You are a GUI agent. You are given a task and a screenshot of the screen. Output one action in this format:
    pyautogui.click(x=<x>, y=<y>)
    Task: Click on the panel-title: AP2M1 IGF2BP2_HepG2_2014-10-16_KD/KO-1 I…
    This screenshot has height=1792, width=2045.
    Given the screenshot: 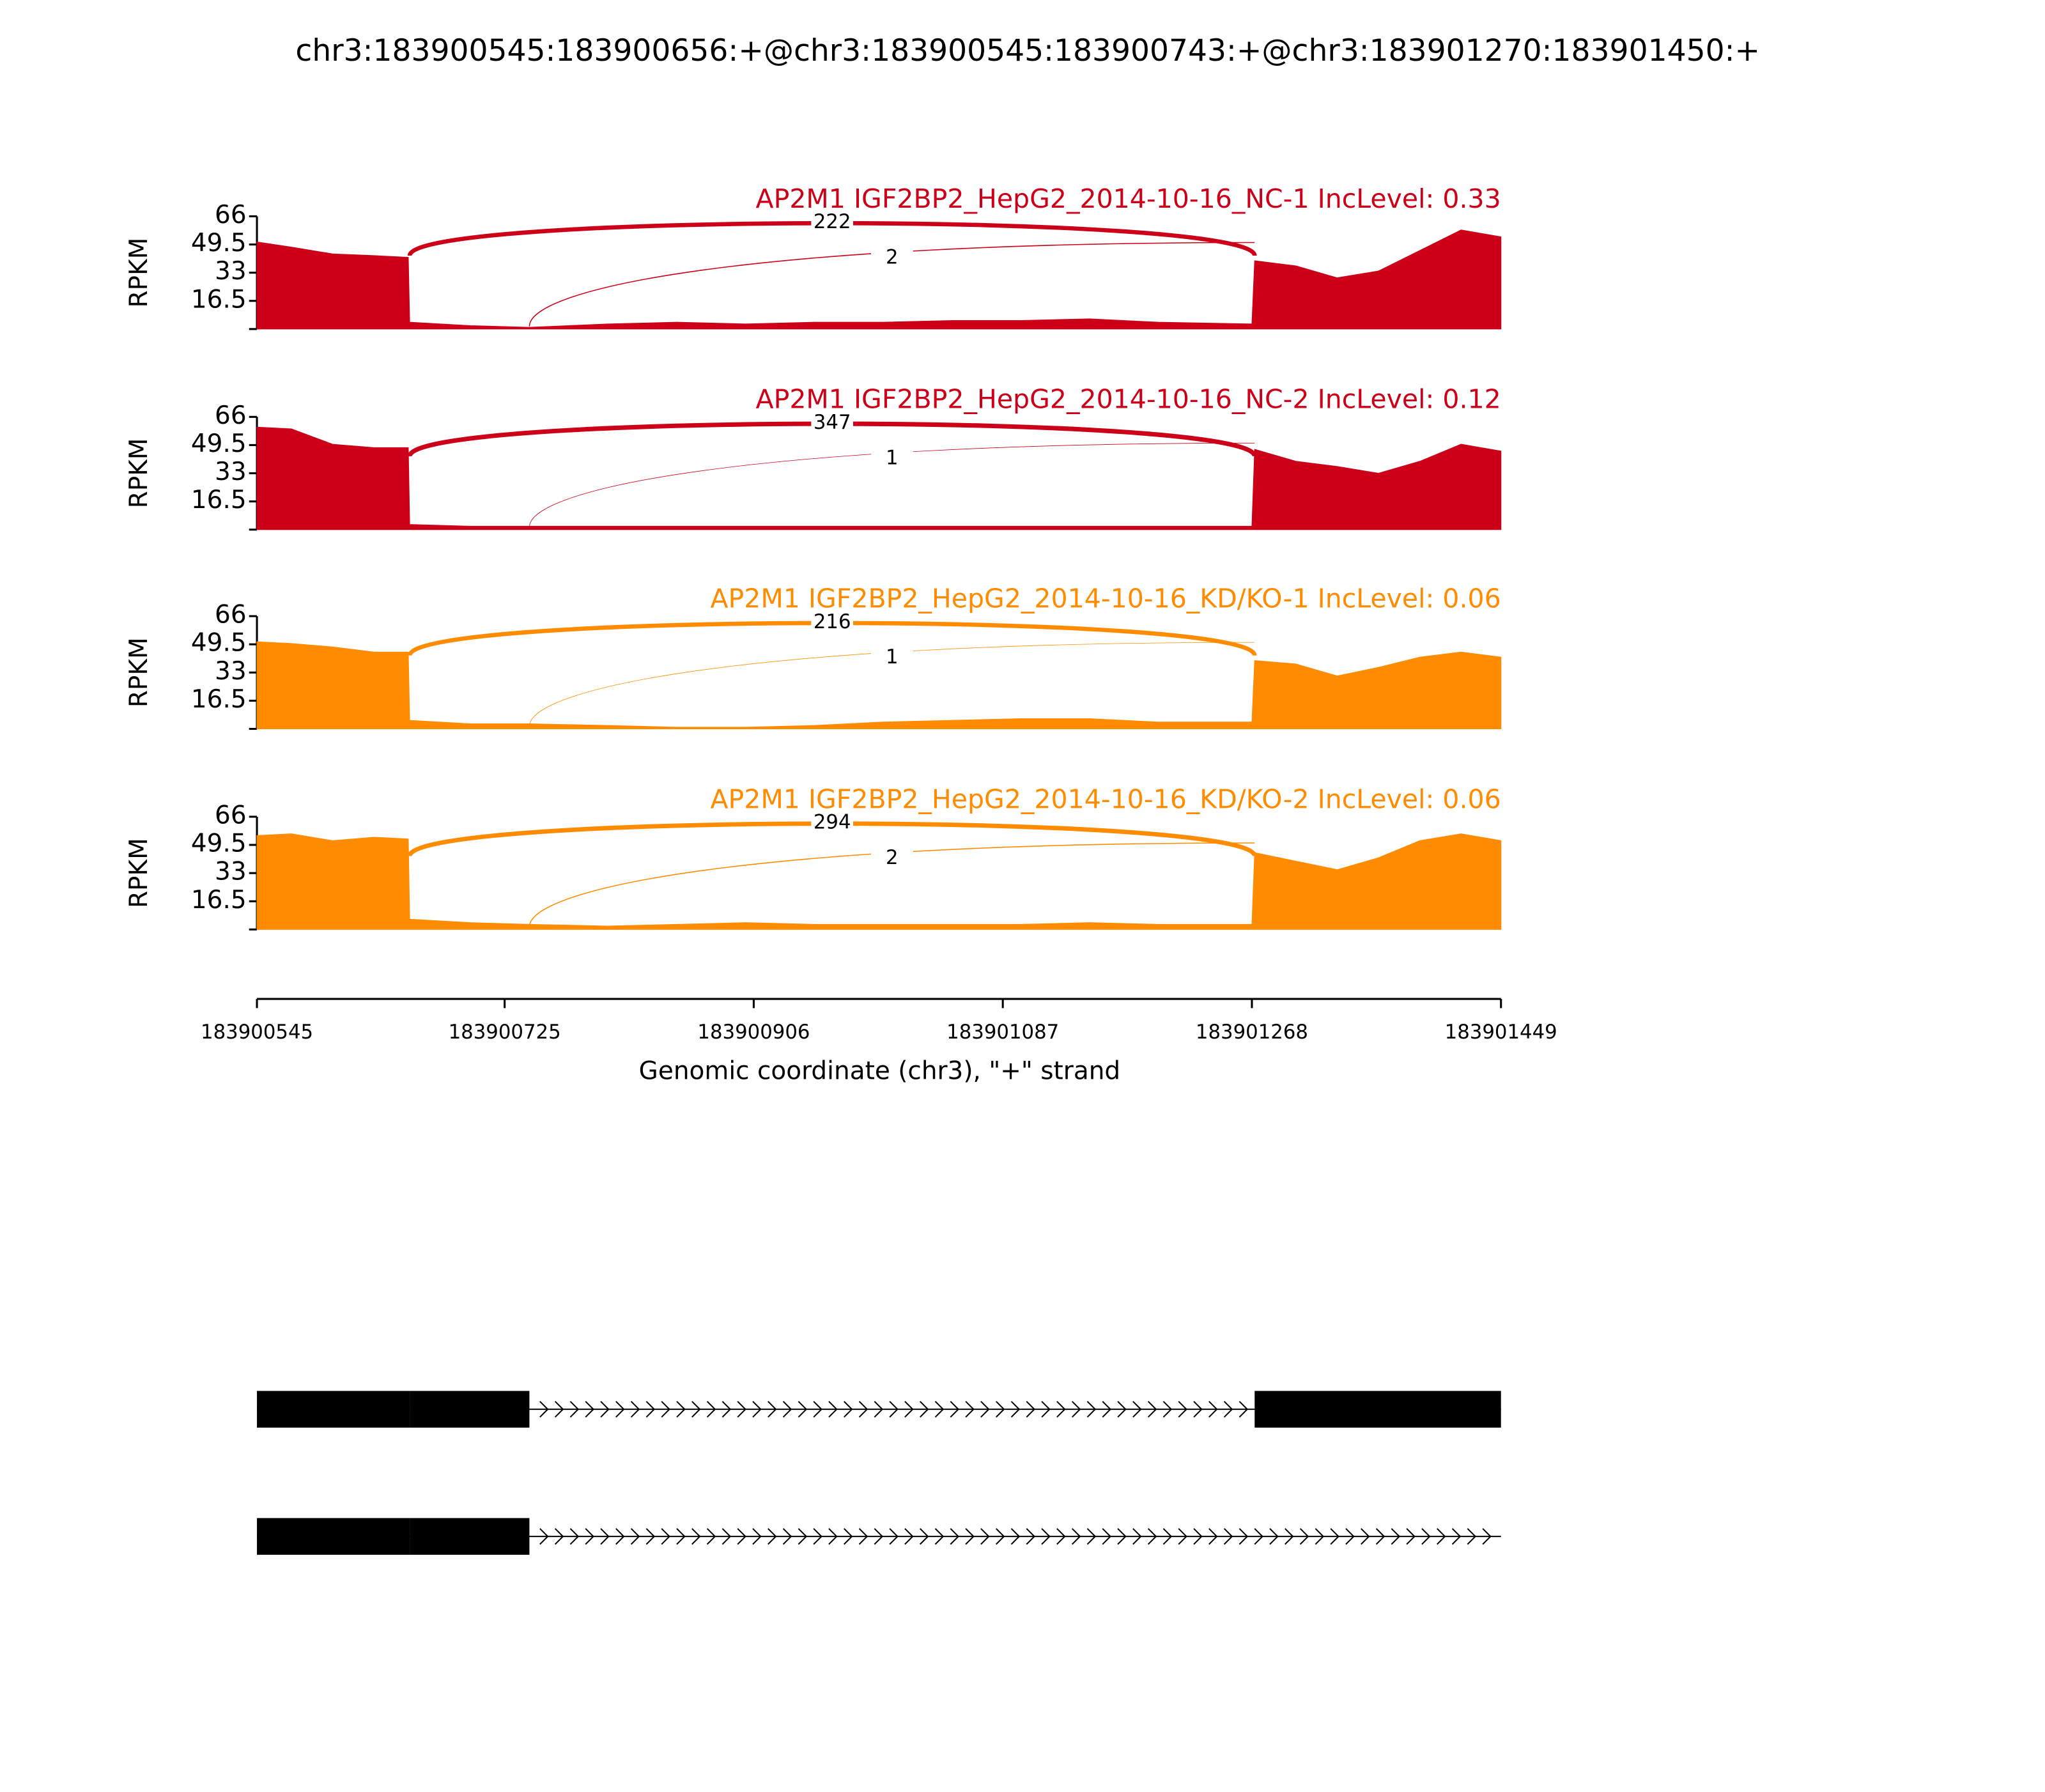 What is the action you would take?
    pyautogui.click(x=1105, y=598)
    